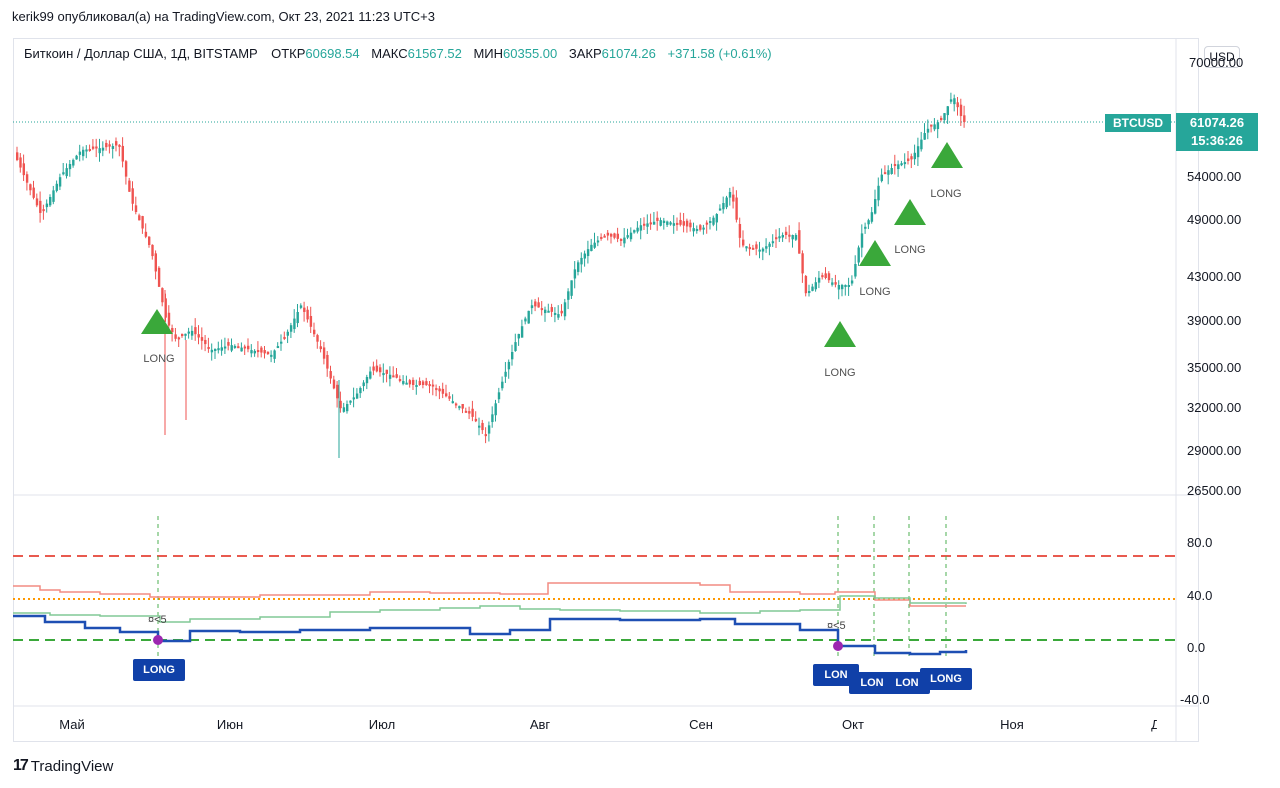 The width and height of the screenshot is (1280, 788). I want to click on time-axis-label: Сен, so click(701, 724).